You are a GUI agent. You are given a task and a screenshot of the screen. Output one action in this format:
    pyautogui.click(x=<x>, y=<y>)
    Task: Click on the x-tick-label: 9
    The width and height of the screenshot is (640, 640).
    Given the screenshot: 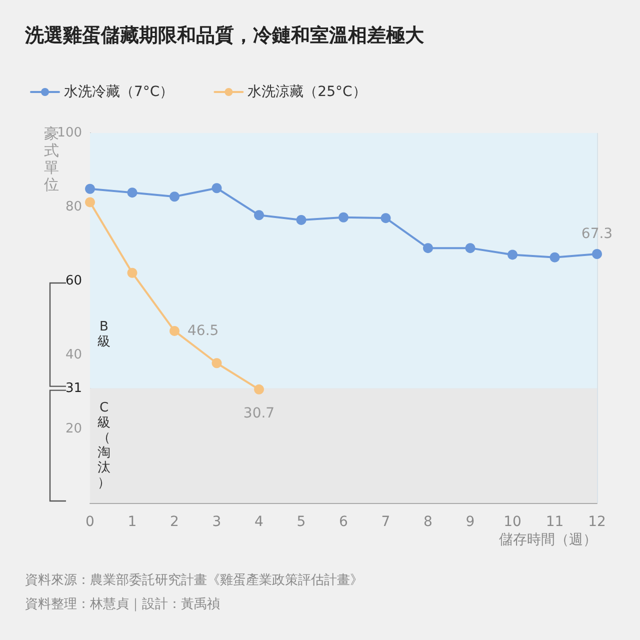 What is the action you would take?
    pyautogui.click(x=470, y=522)
    